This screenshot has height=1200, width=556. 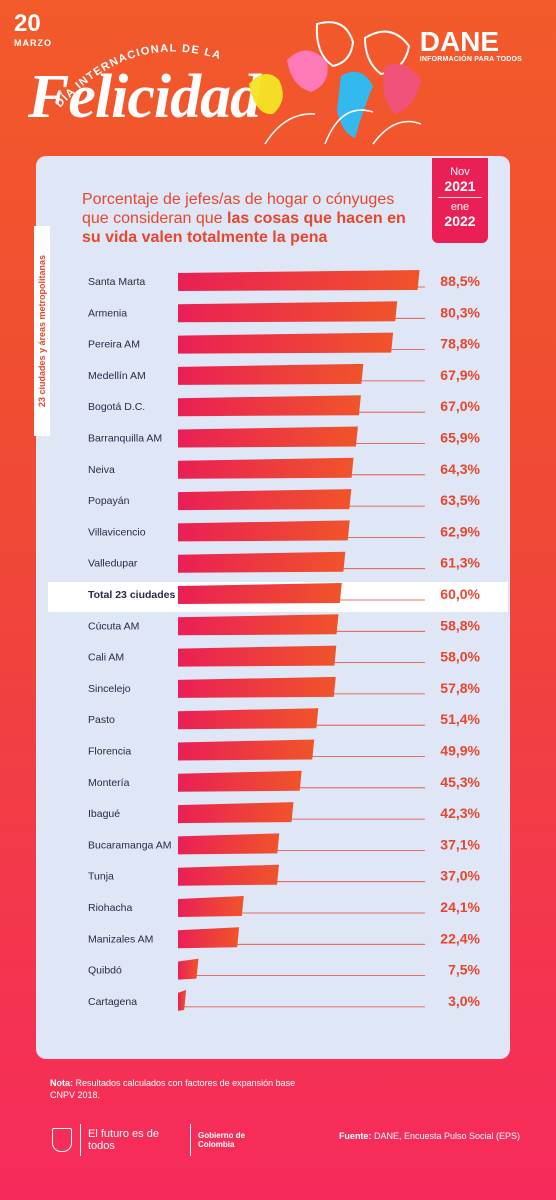 What do you see at coordinates (445, 1136) in the screenshot?
I see `source-text: DANE, Encuesta Pulso Social (EPS)` at bounding box center [445, 1136].